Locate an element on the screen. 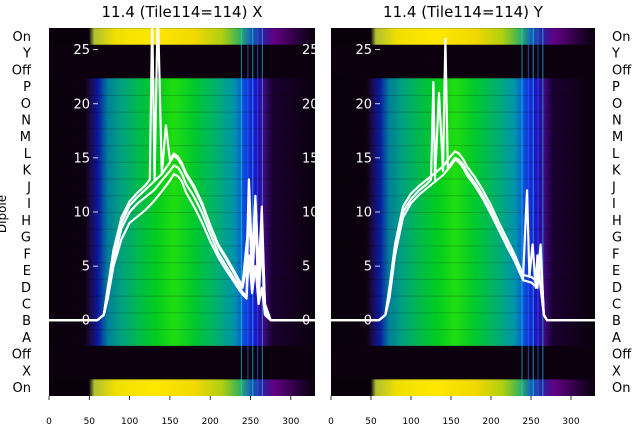 The width and height of the screenshot is (640, 440). overlay-y-tick-label: 25 is located at coordinates (310, 50).